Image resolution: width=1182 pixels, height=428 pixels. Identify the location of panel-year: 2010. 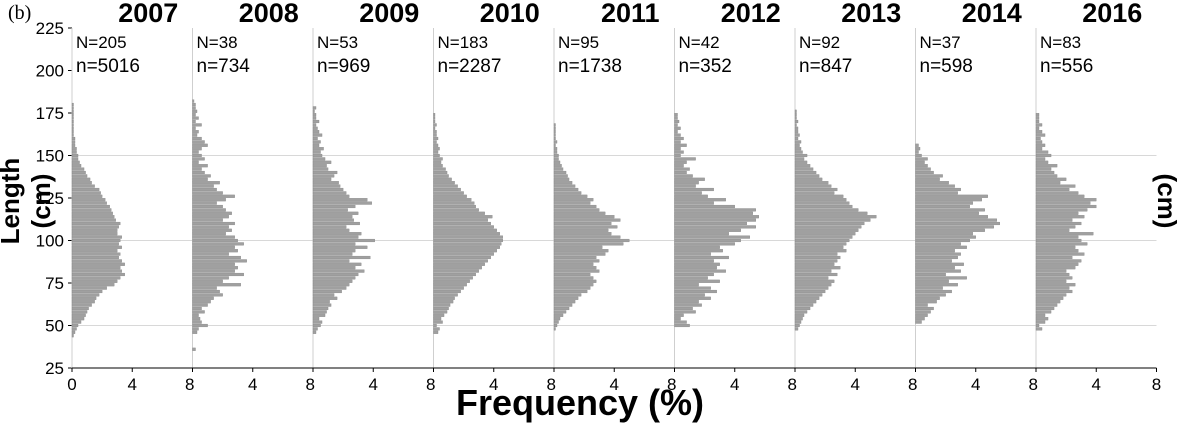
(510, 14).